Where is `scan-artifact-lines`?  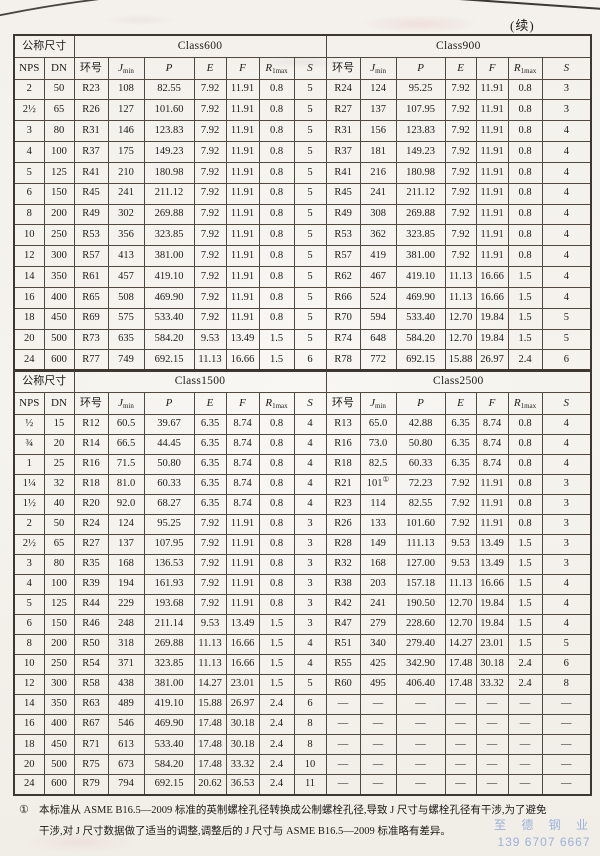
scan-artifact-lines is located at coordinates (300, 8).